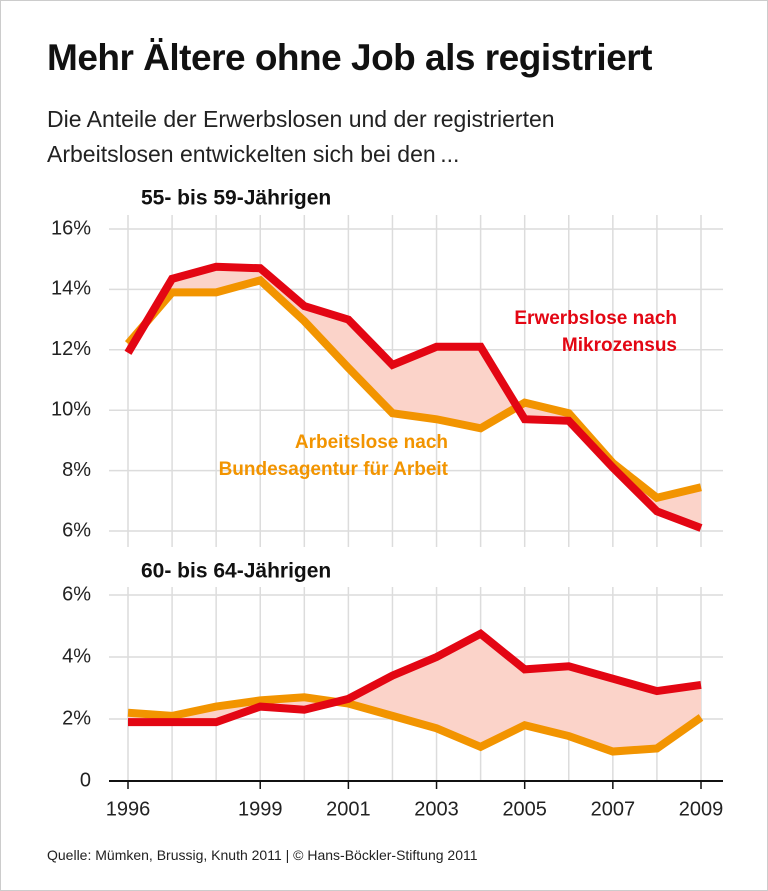 This screenshot has width=768, height=891. Describe the element at coordinates (613, 809) in the screenshot. I see `x-tick-label: 2007` at that location.